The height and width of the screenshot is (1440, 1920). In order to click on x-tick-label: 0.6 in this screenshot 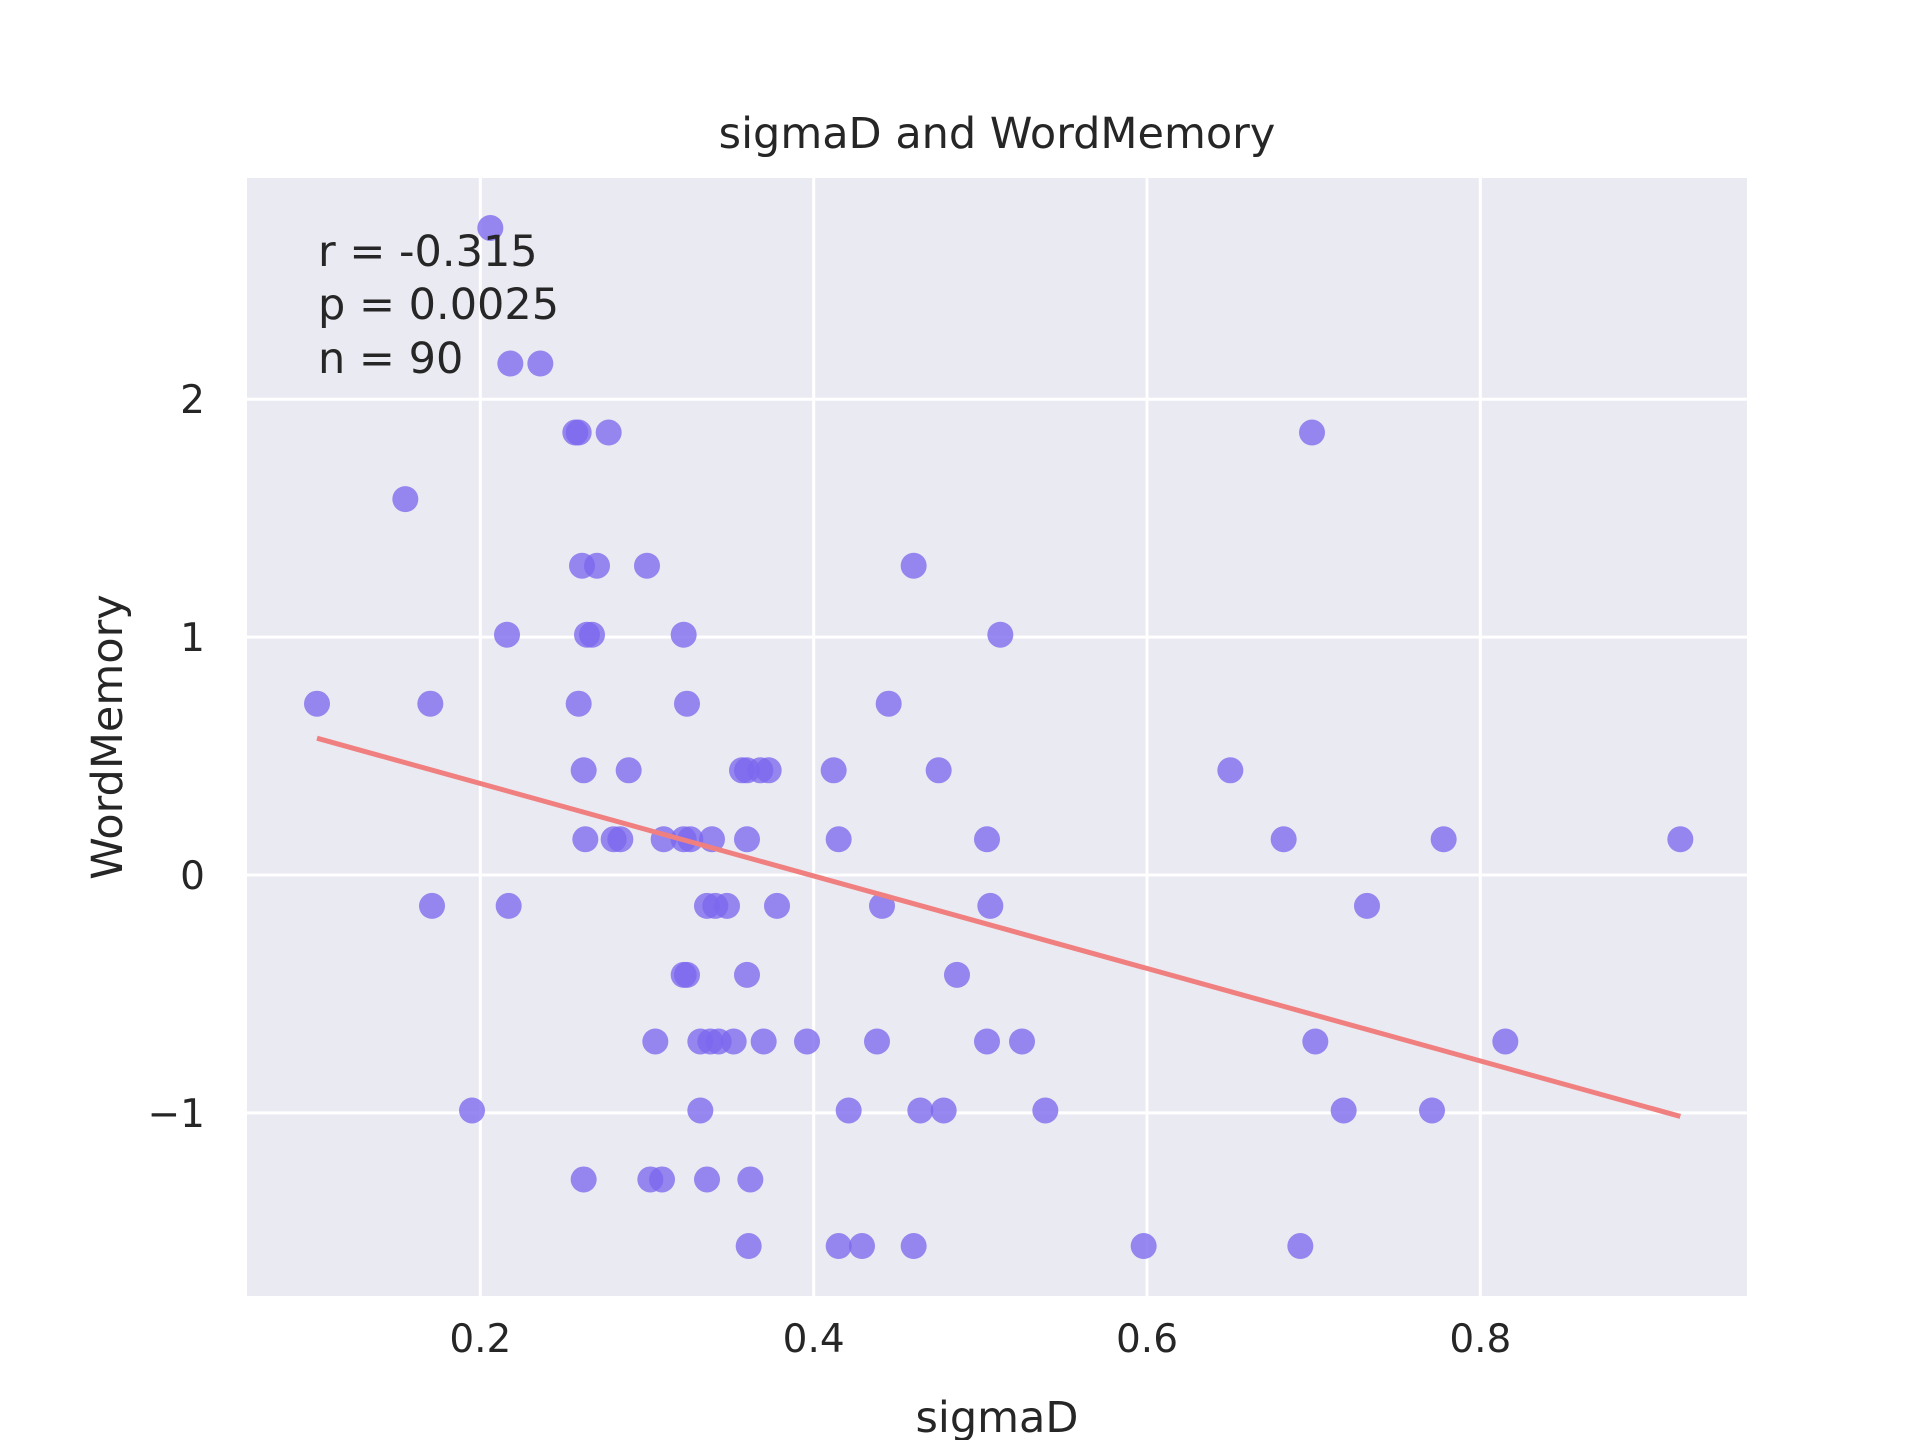, I will do `click(1147, 1339)`.